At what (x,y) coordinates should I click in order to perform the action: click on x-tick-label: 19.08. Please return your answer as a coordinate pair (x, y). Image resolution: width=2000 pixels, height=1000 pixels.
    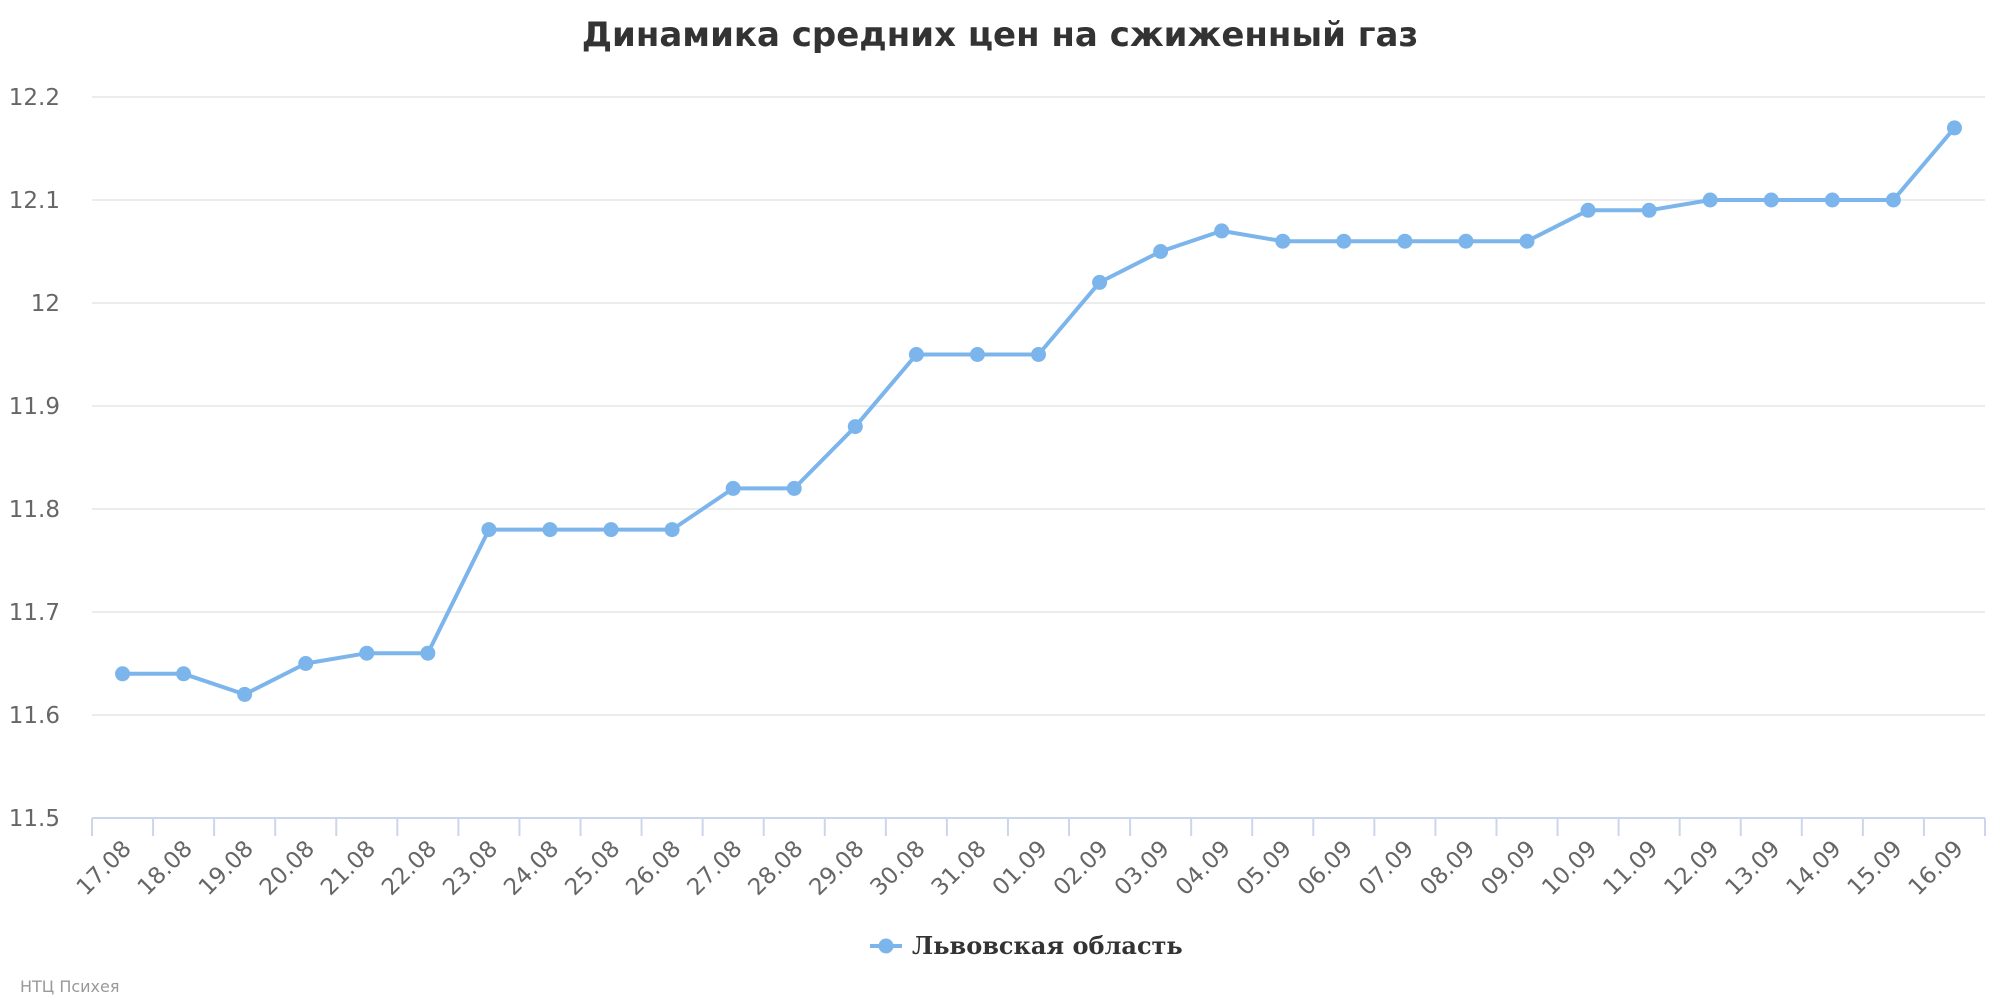
    Looking at the image, I should click on (226, 868).